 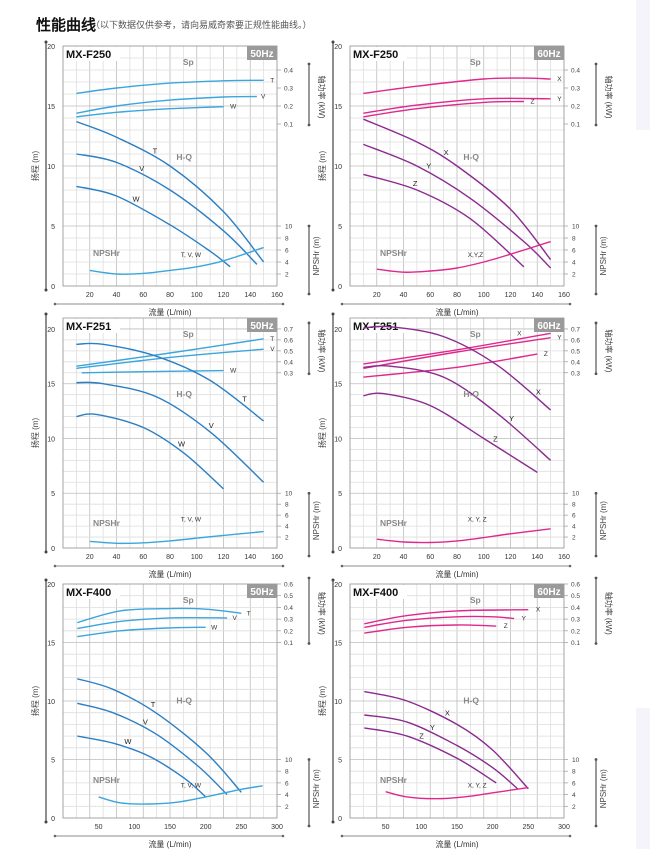 I want to click on hq-curve-label: Z, so click(x=421, y=735).